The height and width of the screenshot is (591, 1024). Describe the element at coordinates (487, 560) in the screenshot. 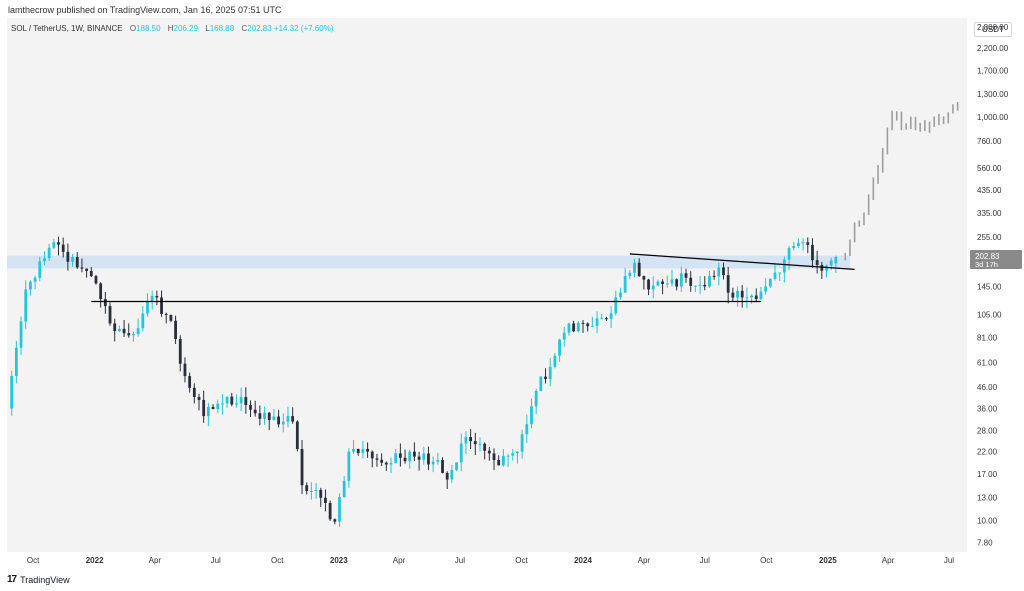

I see `time-axis` at that location.